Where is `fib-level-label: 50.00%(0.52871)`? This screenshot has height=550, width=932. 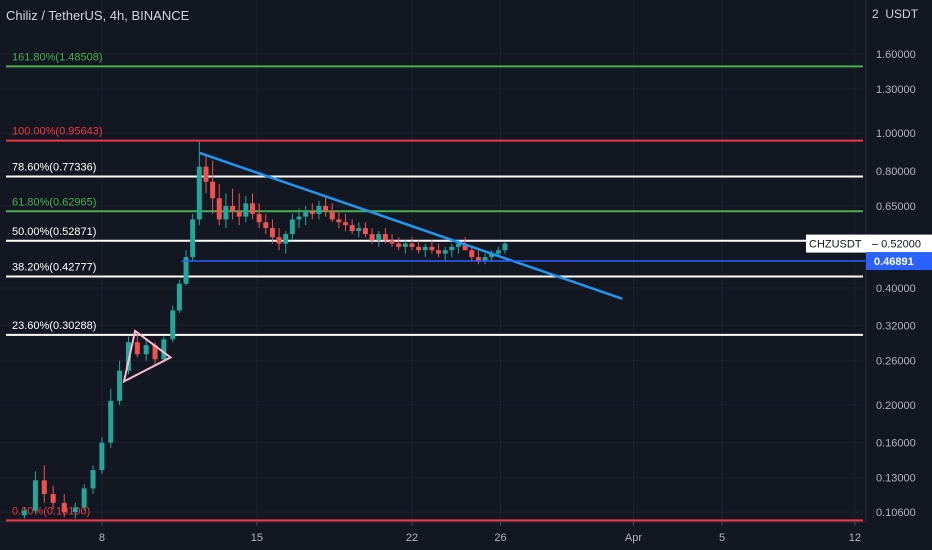
fib-level-label: 50.00%(0.52871) is located at coordinates (54, 232).